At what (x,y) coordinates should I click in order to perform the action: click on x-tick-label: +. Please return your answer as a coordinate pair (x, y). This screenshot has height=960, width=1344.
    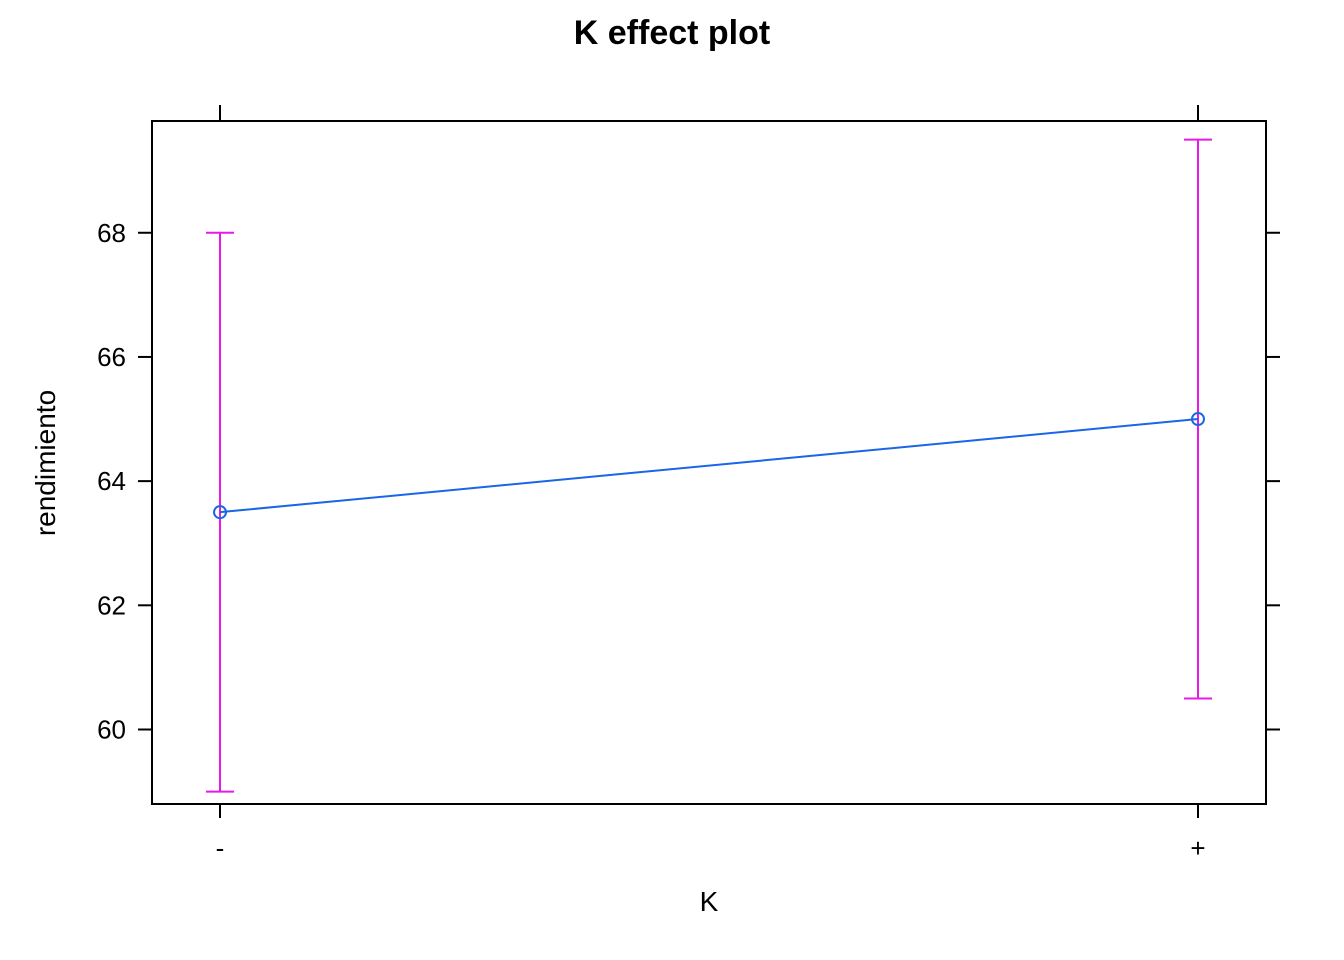
    Looking at the image, I should click on (1197, 848).